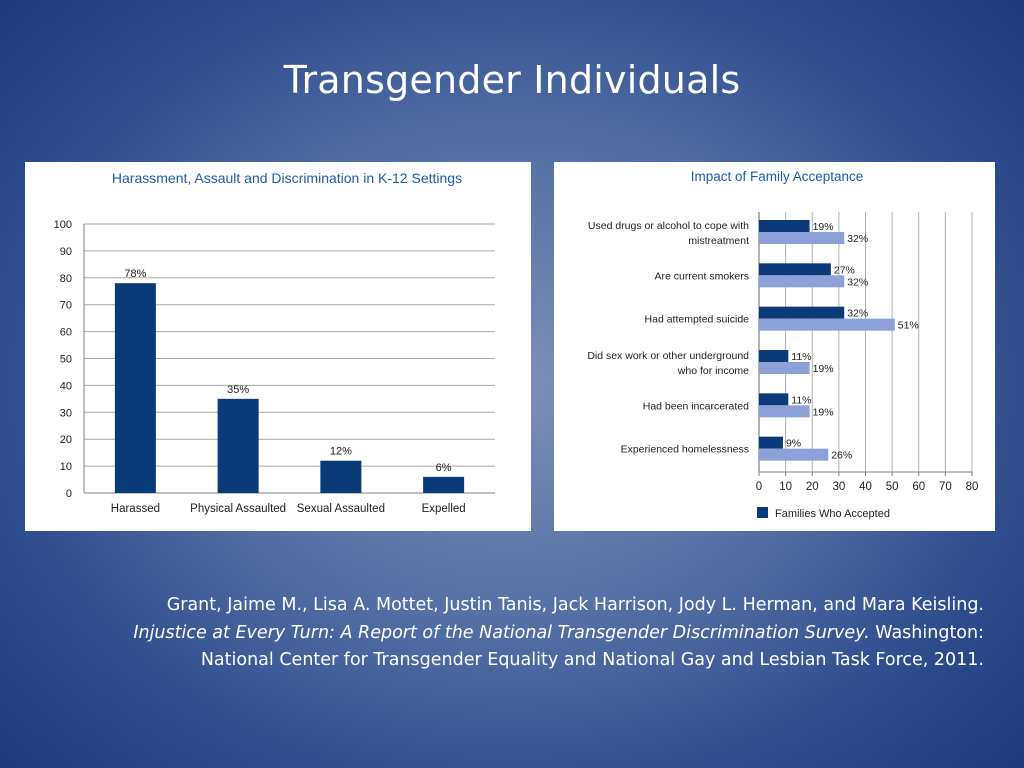  What do you see at coordinates (777, 176) in the screenshot?
I see `chart-title: Impact of Family Acceptance` at bounding box center [777, 176].